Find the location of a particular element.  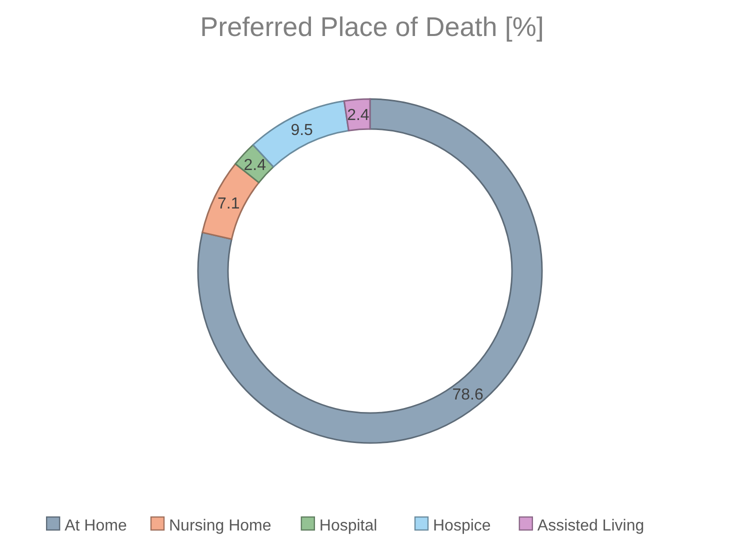

donut-slice is located at coordinates (357, 115).